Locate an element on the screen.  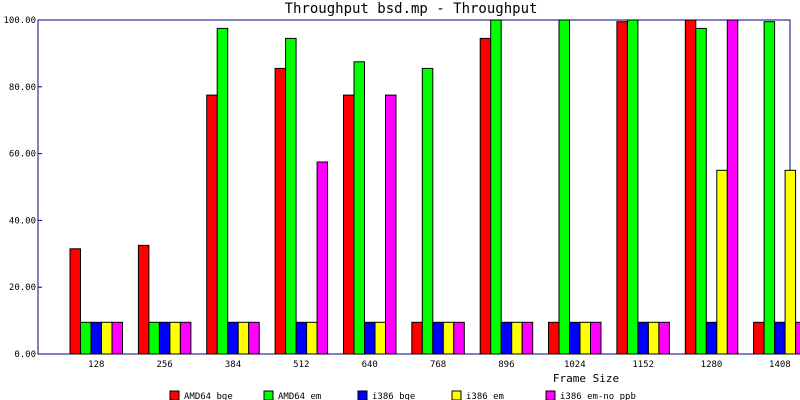
y-tick-label: 60.00 is located at coordinates (22, 155).